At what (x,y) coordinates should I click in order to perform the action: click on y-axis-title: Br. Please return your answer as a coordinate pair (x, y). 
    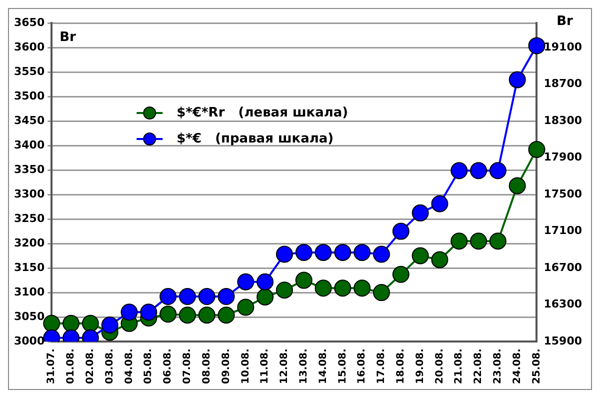
    Looking at the image, I should click on (68, 37).